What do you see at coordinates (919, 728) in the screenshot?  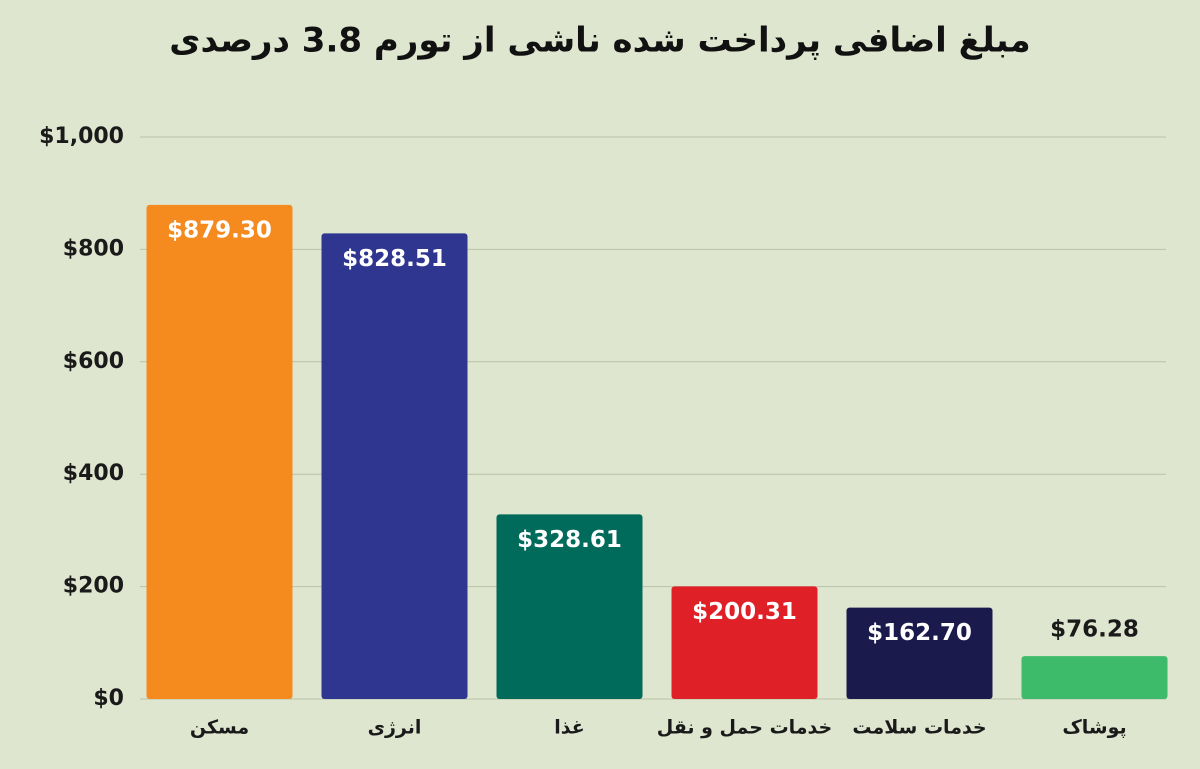 I see `x-tick-label: خدمات سلامت` at bounding box center [919, 728].